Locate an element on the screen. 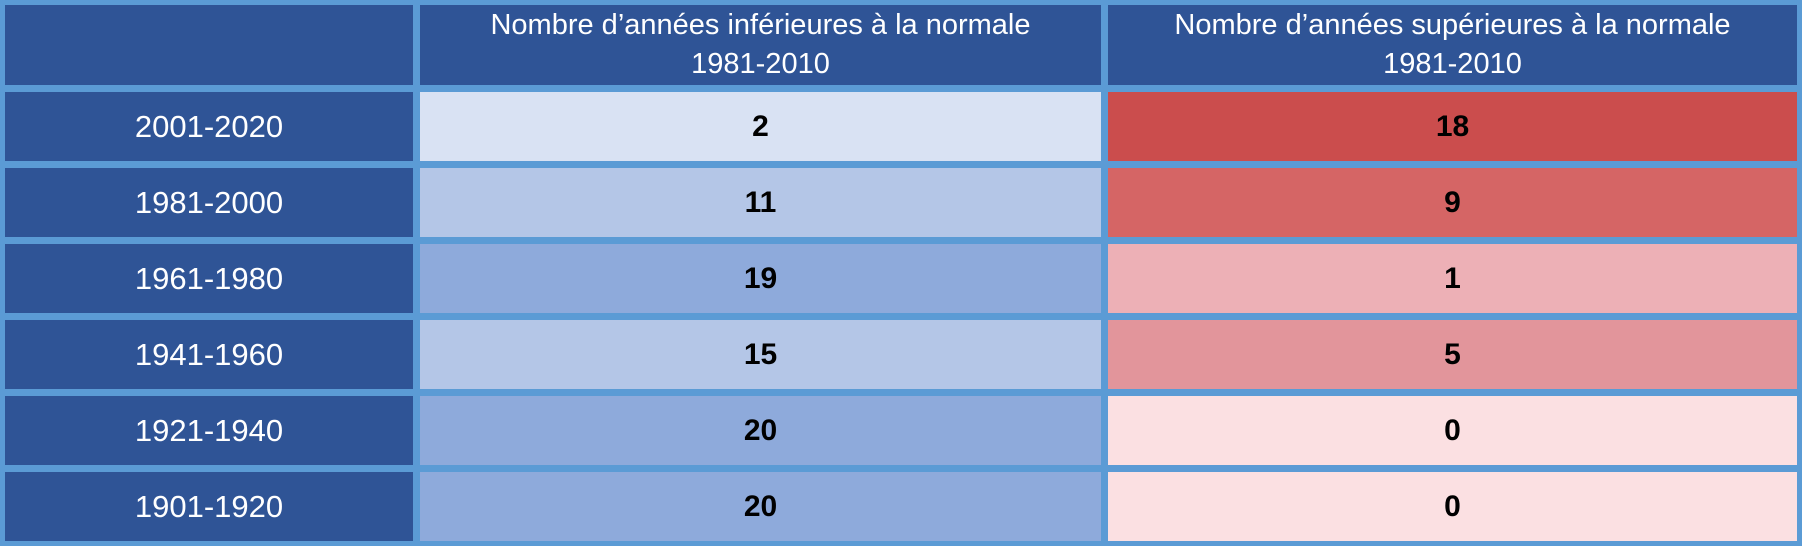 This screenshot has height=546, width=1802. below-normal-cell: 2 is located at coordinates (760, 126).